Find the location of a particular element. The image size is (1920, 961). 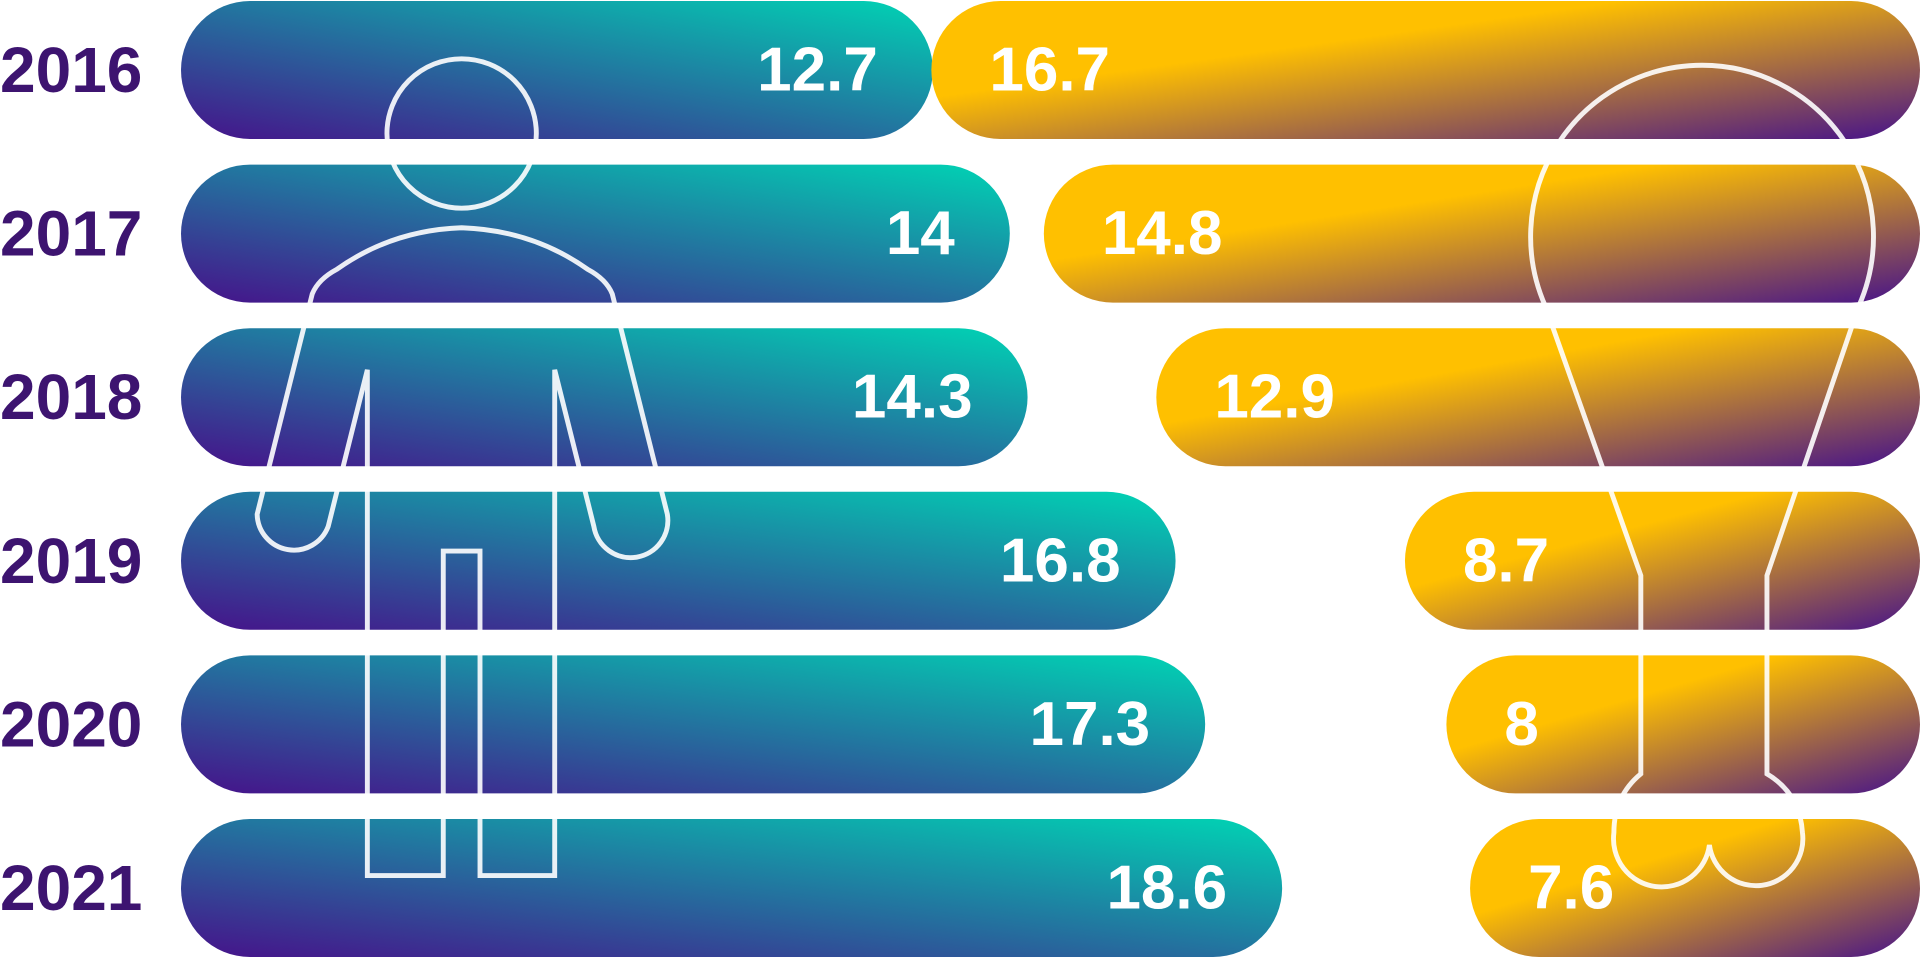

value-label: 16.7 is located at coordinates (1049, 70).